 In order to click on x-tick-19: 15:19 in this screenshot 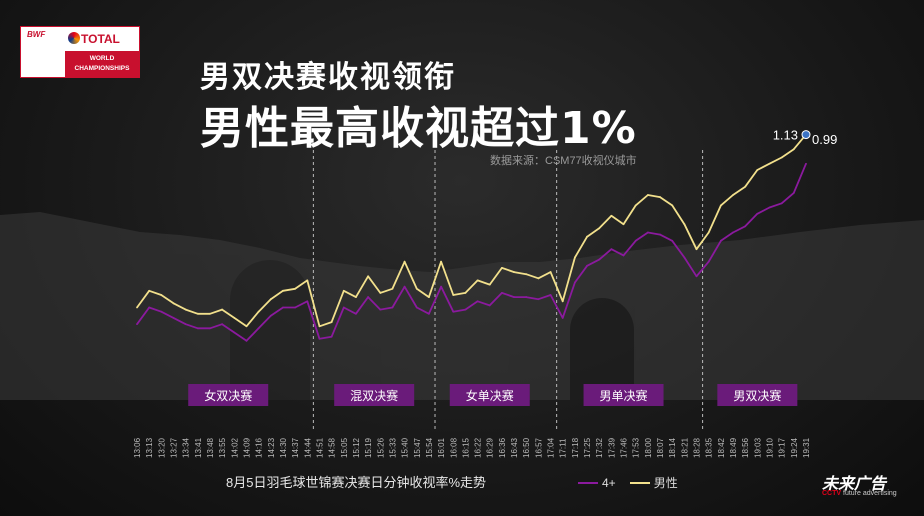, I will do `click(368, 447)`.